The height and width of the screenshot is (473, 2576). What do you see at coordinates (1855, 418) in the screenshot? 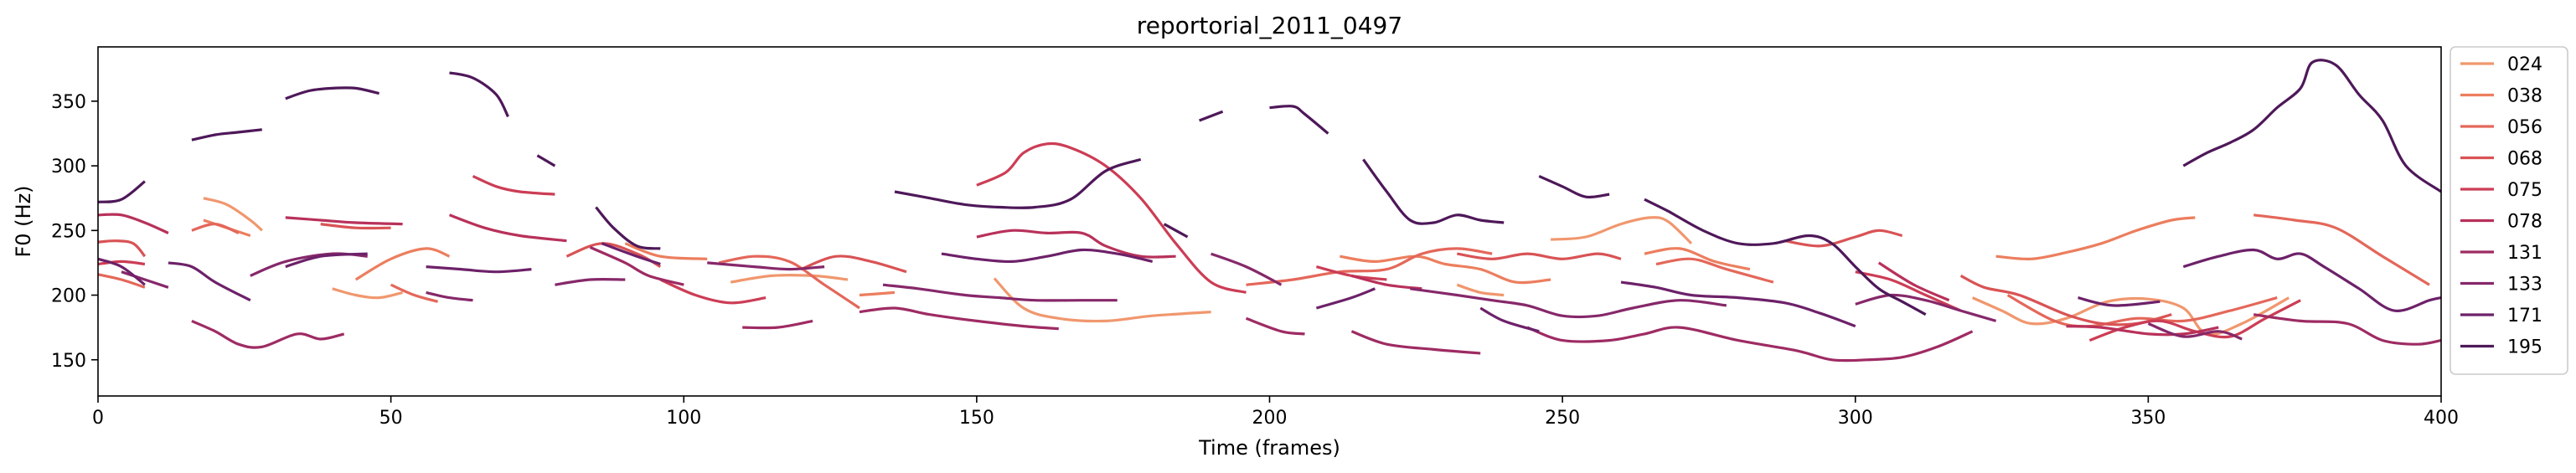
I see `x-tick-label: 300` at bounding box center [1855, 418].